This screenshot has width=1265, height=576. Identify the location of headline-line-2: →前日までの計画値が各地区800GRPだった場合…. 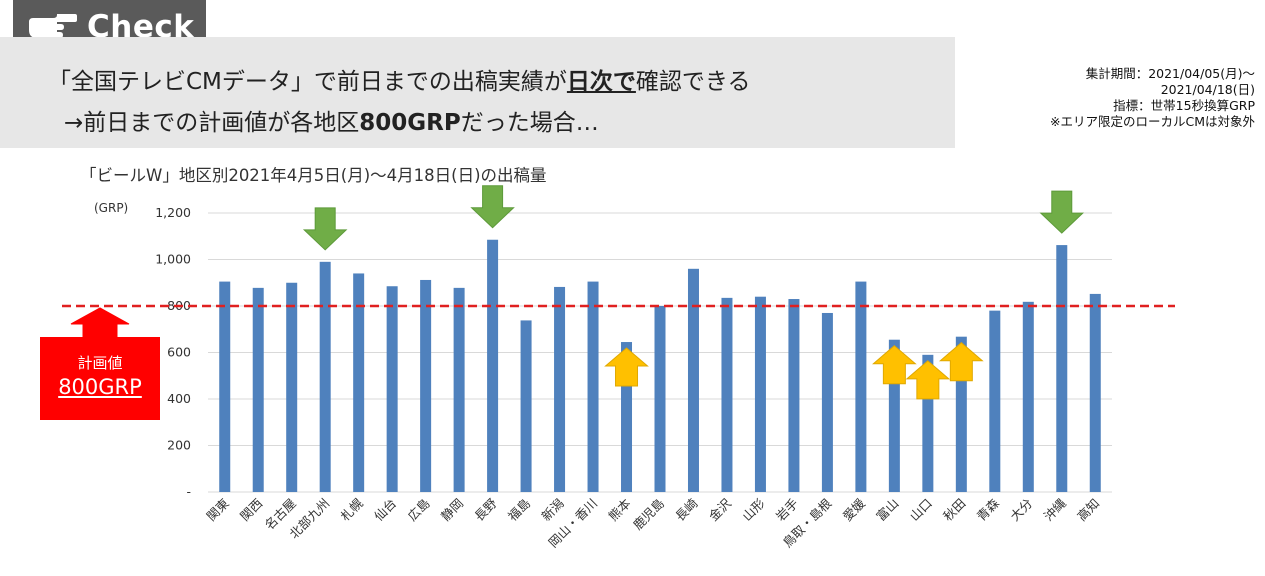
(331, 120).